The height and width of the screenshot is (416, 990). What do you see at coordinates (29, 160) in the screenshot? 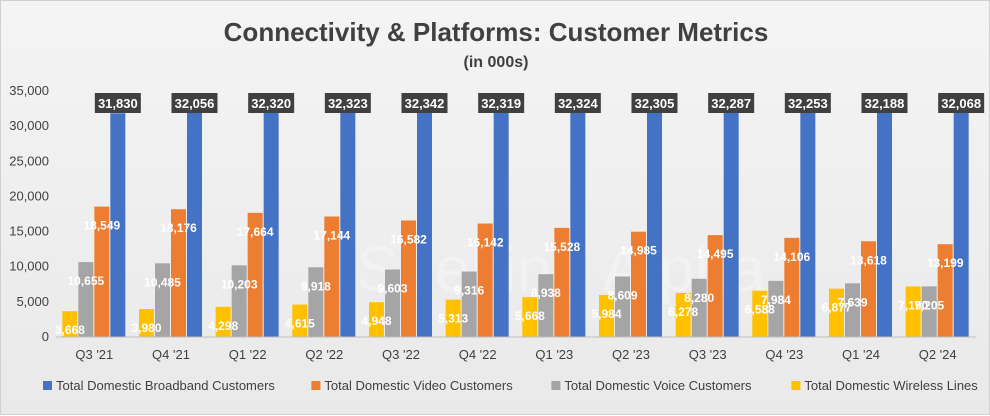
I see `y-tick-label: 25,000` at bounding box center [29, 160].